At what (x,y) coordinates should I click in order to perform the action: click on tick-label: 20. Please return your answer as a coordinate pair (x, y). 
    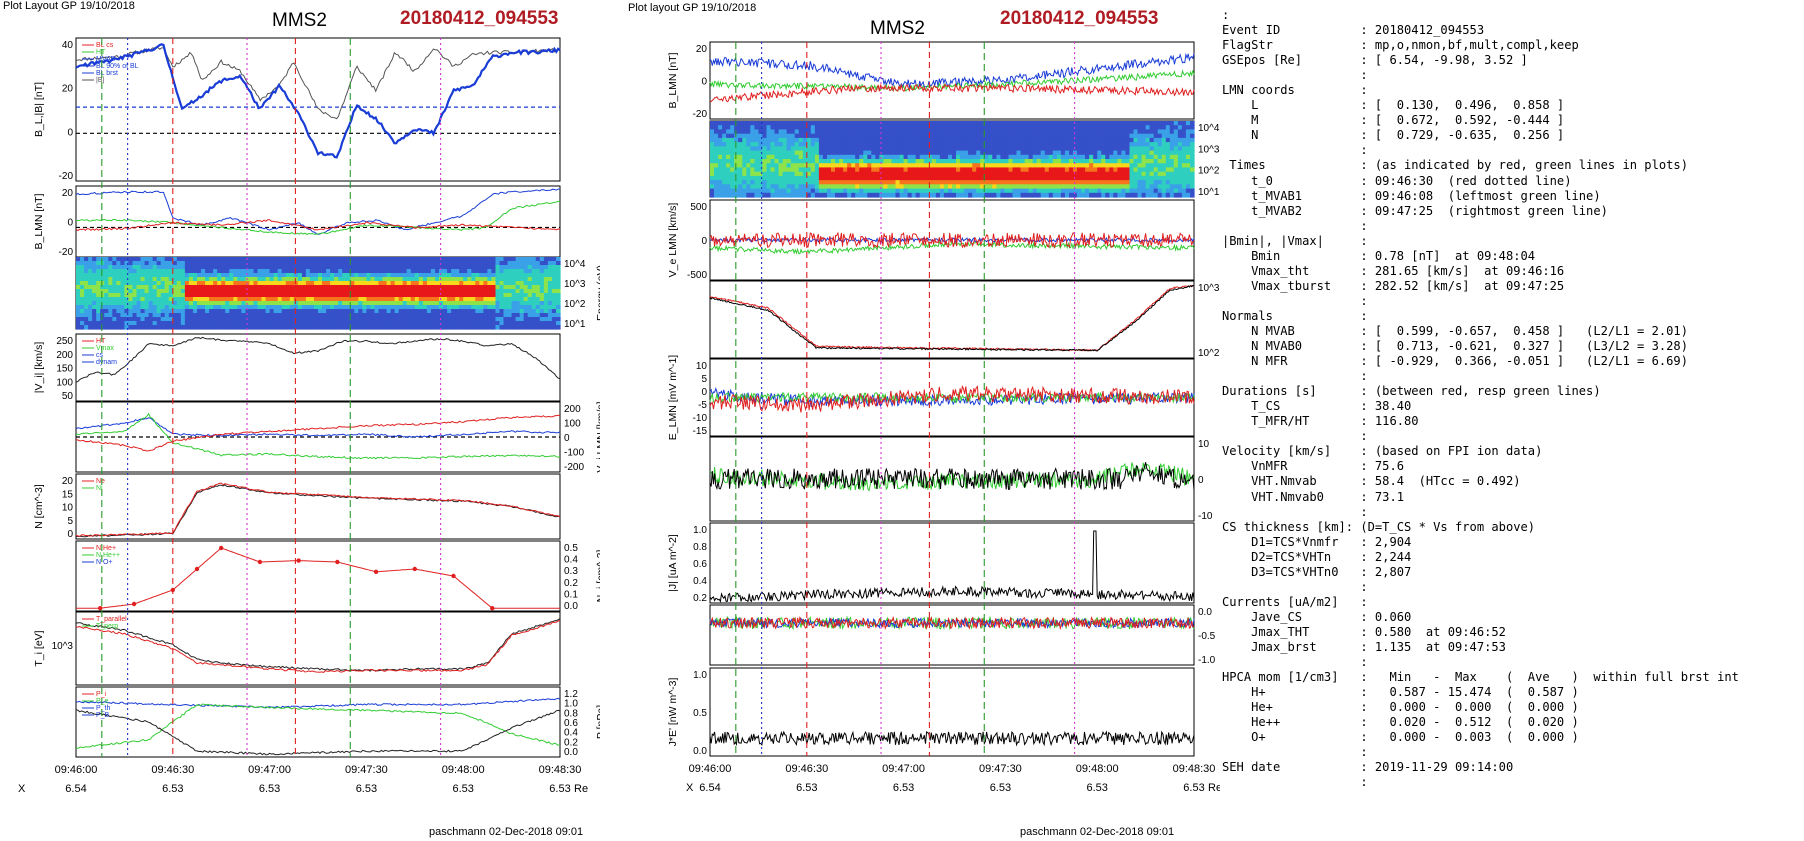
    Looking at the image, I should click on (68, 89).